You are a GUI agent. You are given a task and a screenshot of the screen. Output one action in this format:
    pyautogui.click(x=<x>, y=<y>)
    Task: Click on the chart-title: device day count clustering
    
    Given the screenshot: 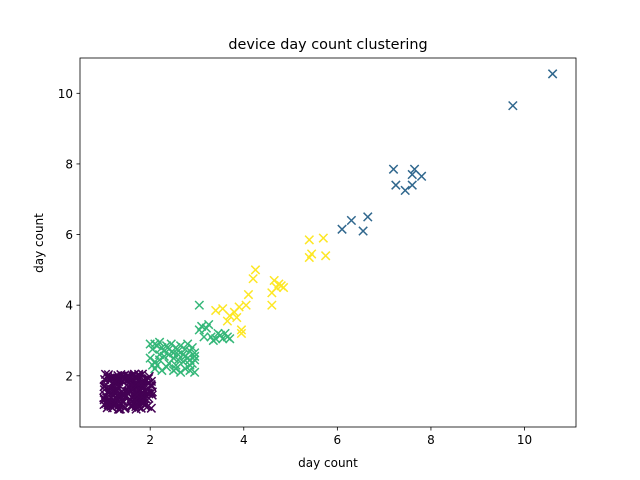 What is the action you would take?
    pyautogui.click(x=327, y=45)
    